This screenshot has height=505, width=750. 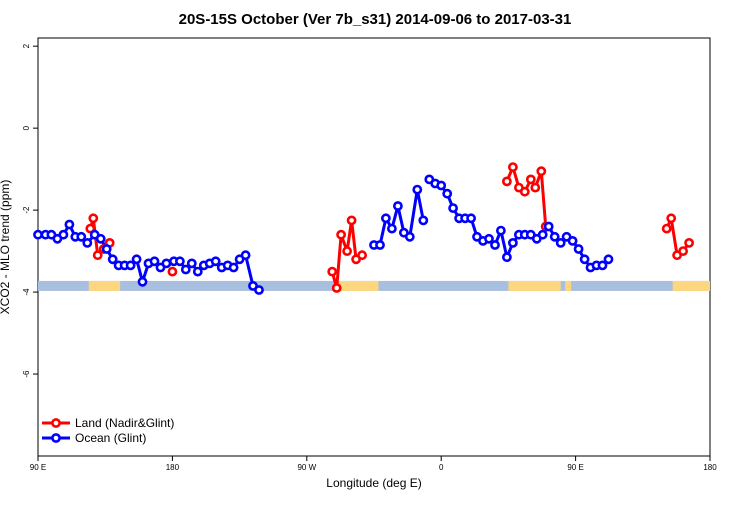 What do you see at coordinates (26, 374) in the screenshot?
I see `y-tick-label: -6` at bounding box center [26, 374].